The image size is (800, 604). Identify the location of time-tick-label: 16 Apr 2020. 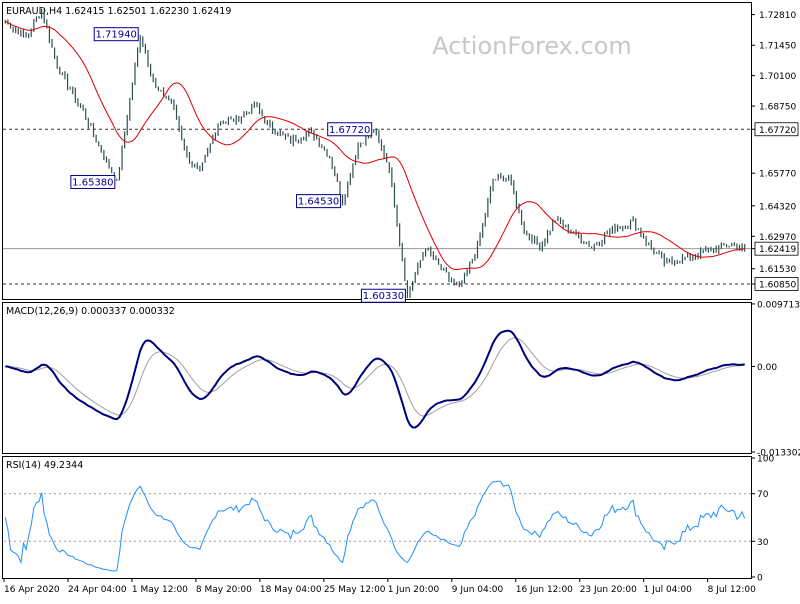
(32, 590).